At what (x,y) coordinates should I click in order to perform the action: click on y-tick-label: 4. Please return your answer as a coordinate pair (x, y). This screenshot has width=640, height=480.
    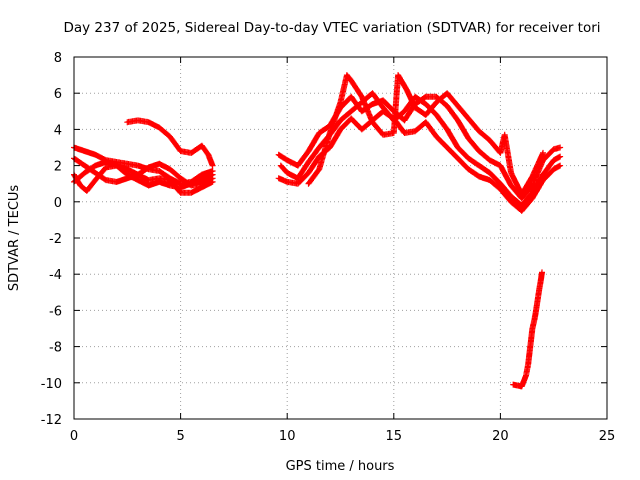
    Looking at the image, I should click on (58, 130).